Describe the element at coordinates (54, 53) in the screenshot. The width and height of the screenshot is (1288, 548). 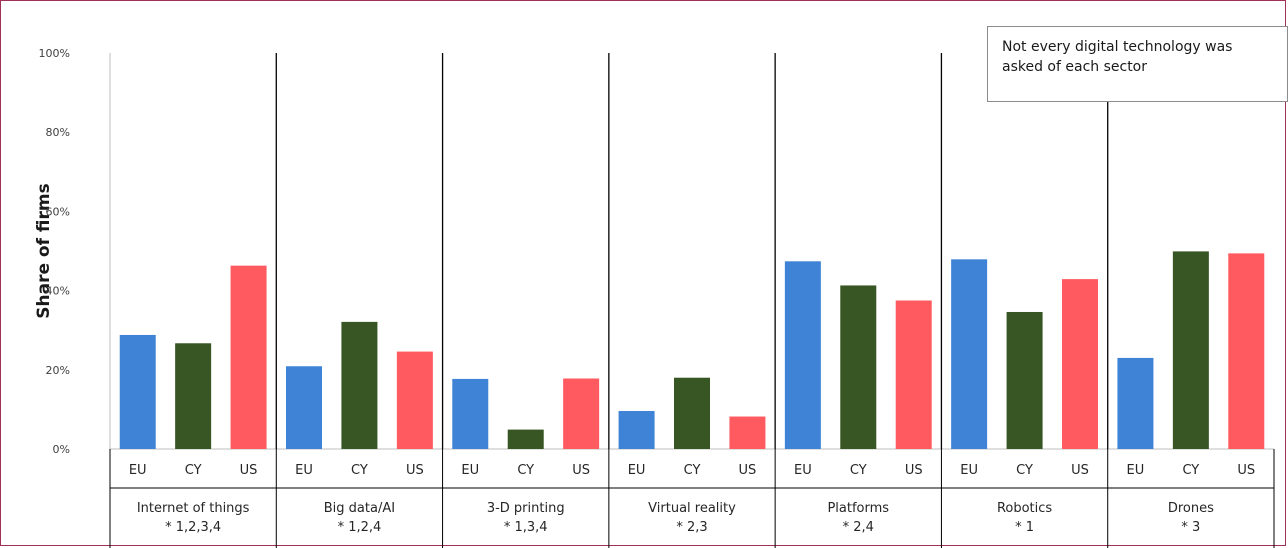
I see `y-tick-label: 100%` at that location.